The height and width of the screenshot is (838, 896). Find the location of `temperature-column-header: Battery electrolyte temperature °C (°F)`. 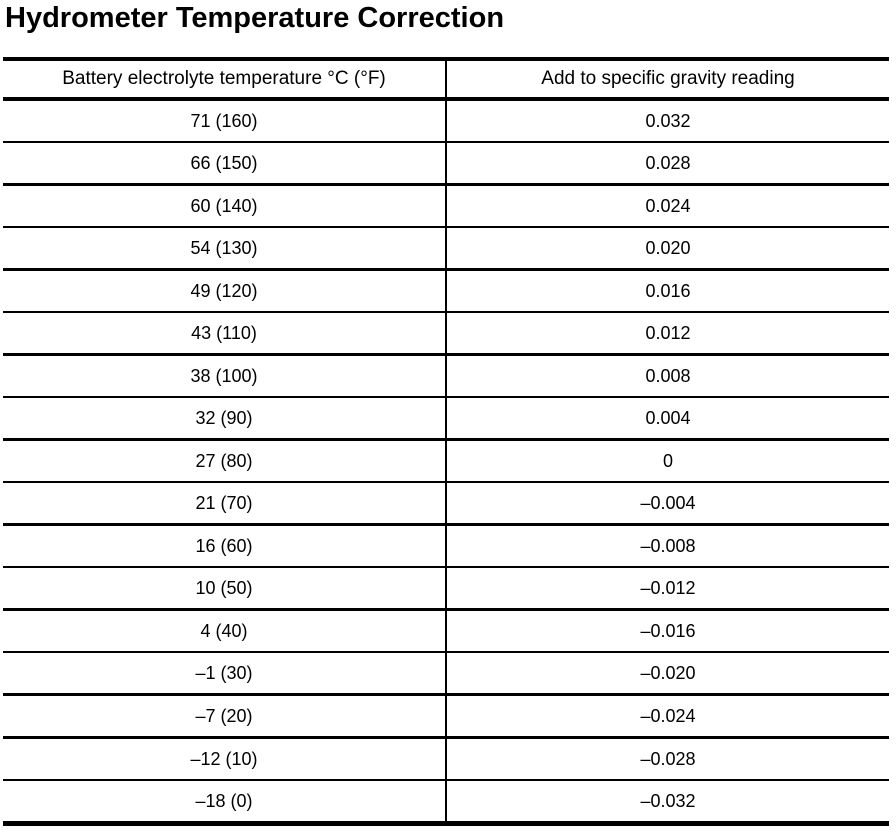

temperature-column-header: Battery electrolyte temperature °C (°F) is located at coordinates (225, 80).